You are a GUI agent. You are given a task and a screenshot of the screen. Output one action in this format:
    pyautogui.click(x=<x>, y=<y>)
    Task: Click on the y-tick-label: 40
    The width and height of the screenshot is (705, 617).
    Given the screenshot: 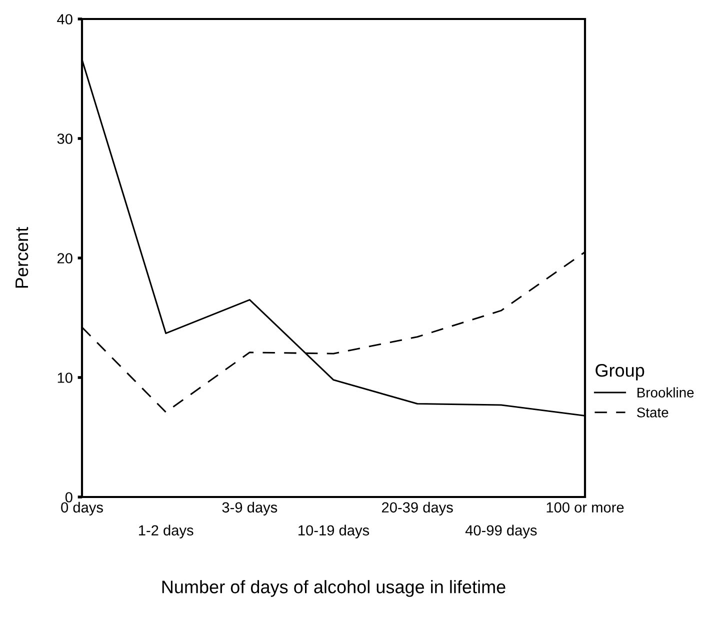 What is the action you would take?
    pyautogui.click(x=64, y=19)
    